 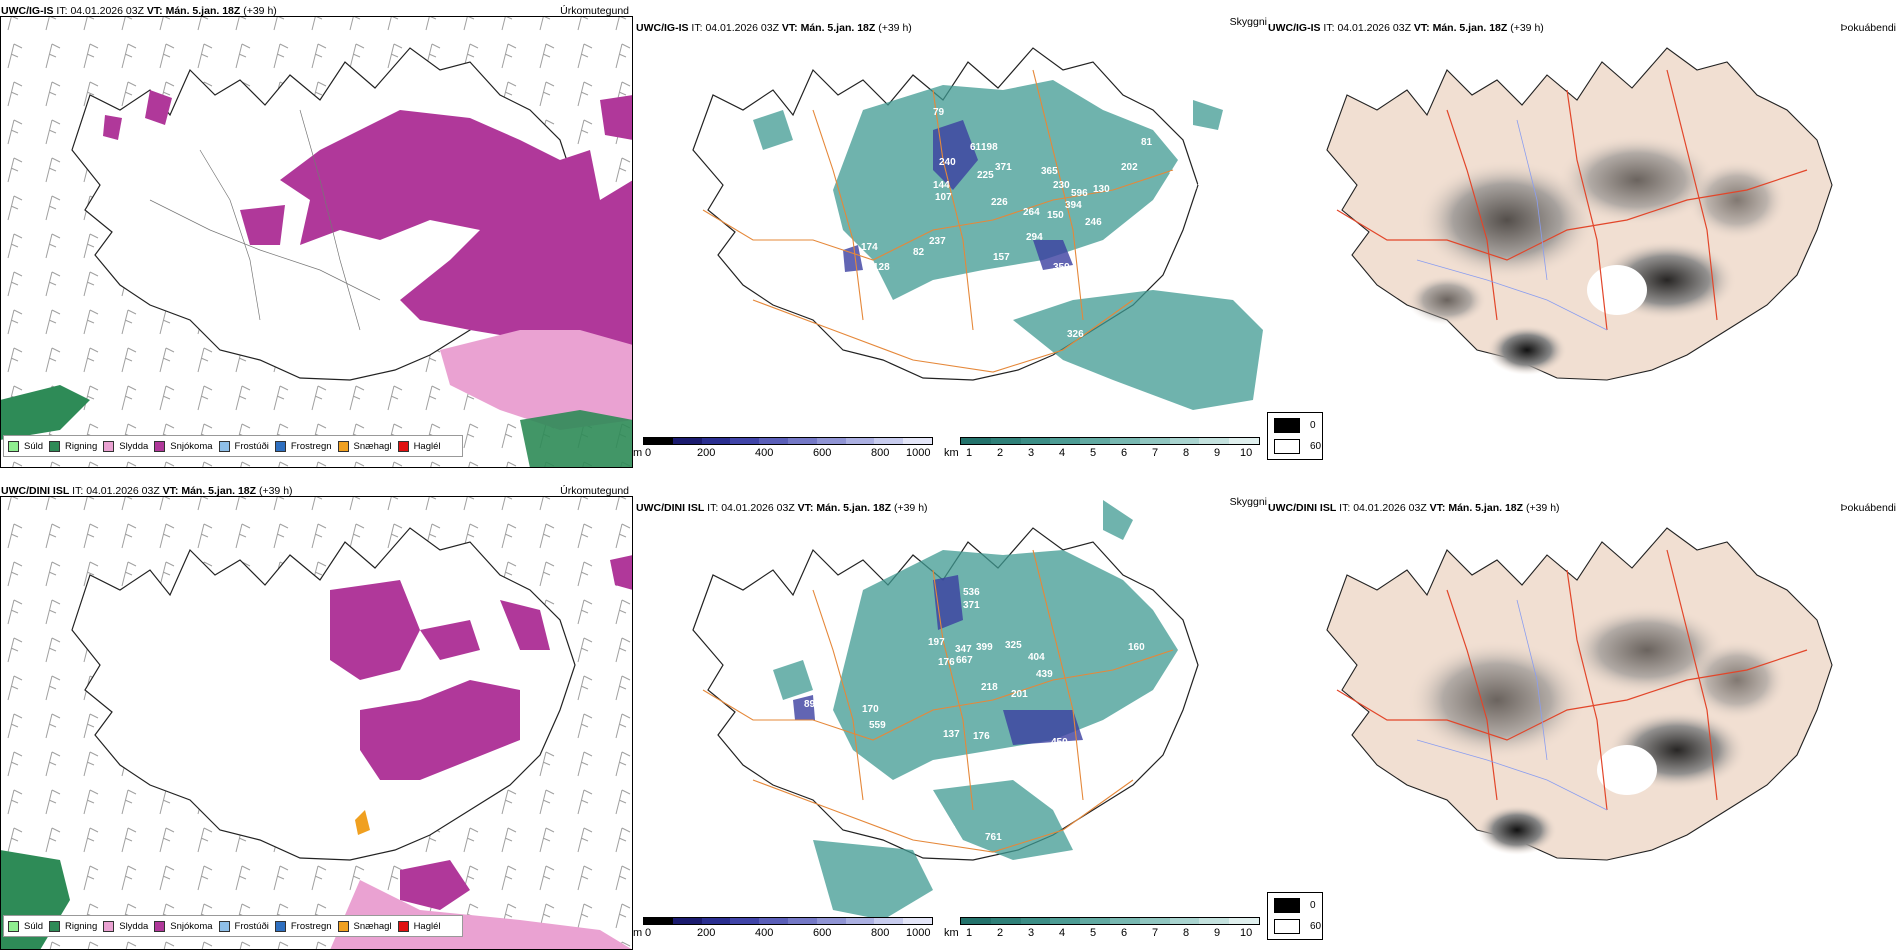 I want to click on visibility-label: 536, so click(x=971, y=592).